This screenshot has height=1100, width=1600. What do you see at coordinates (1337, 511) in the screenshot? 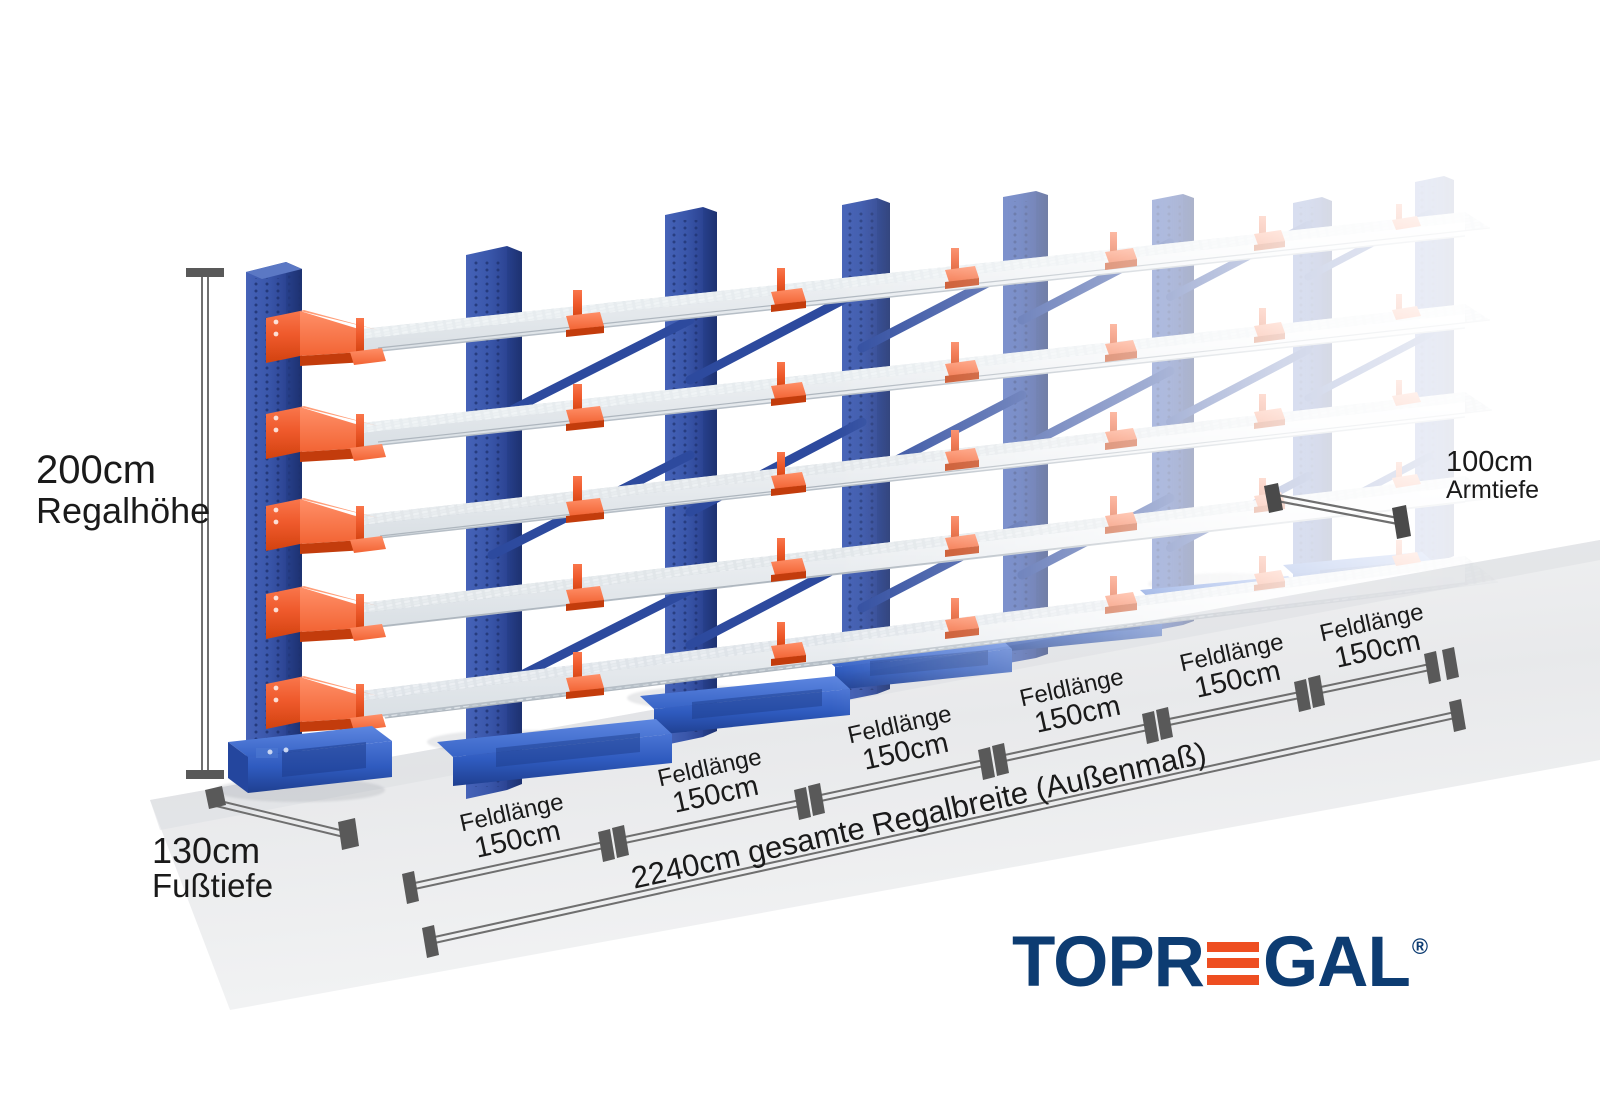
I see `dimension-line-arm-depth` at bounding box center [1337, 511].